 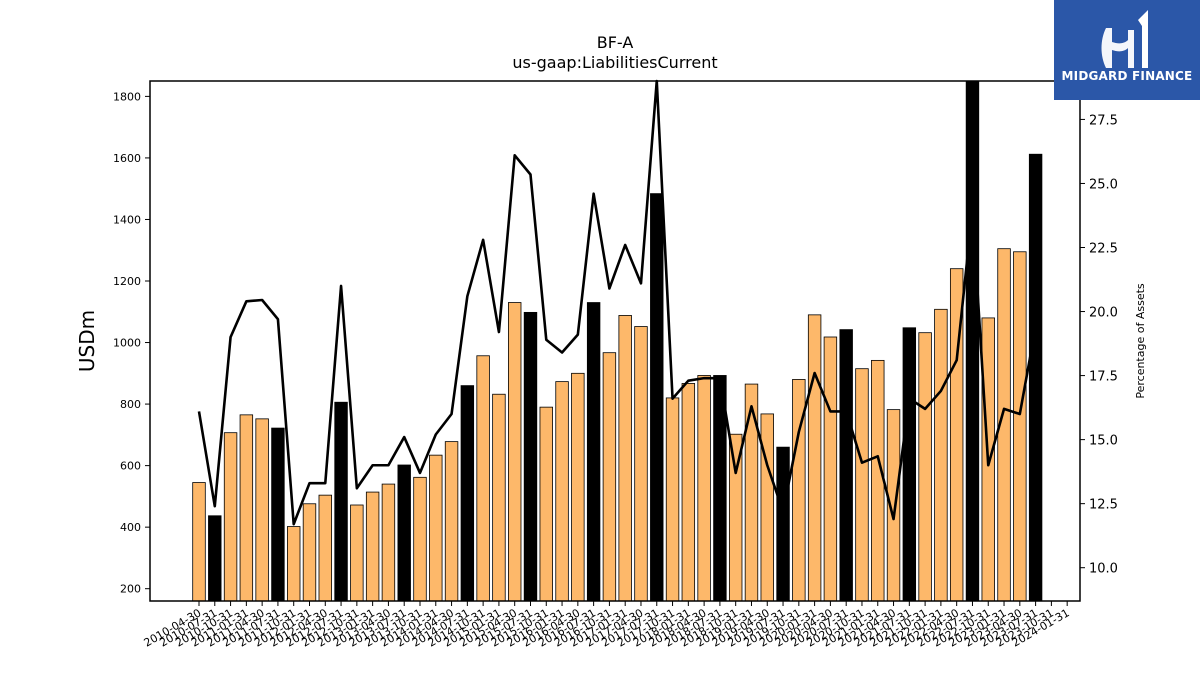 I want to click on y2-tick-label: 10.0, so click(x=1103, y=569).